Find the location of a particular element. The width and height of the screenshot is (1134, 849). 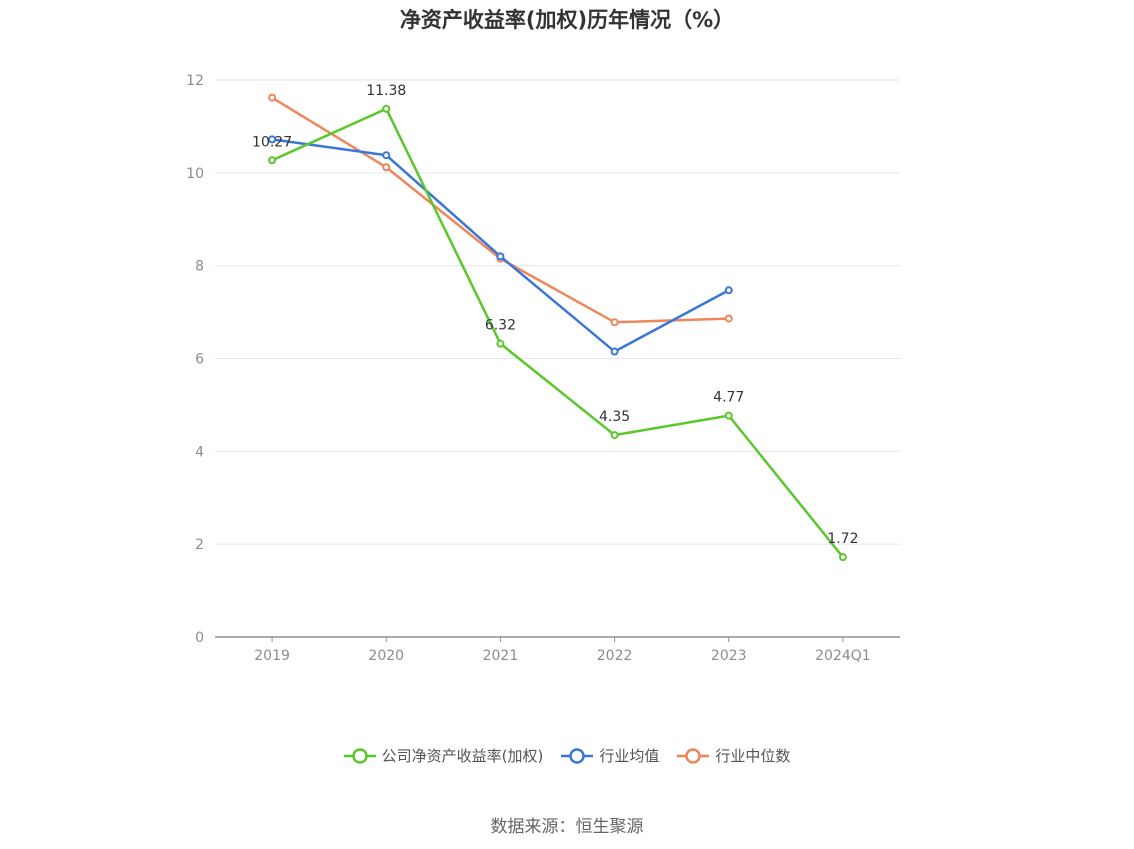

y-tick-label: 6 is located at coordinates (199, 360).